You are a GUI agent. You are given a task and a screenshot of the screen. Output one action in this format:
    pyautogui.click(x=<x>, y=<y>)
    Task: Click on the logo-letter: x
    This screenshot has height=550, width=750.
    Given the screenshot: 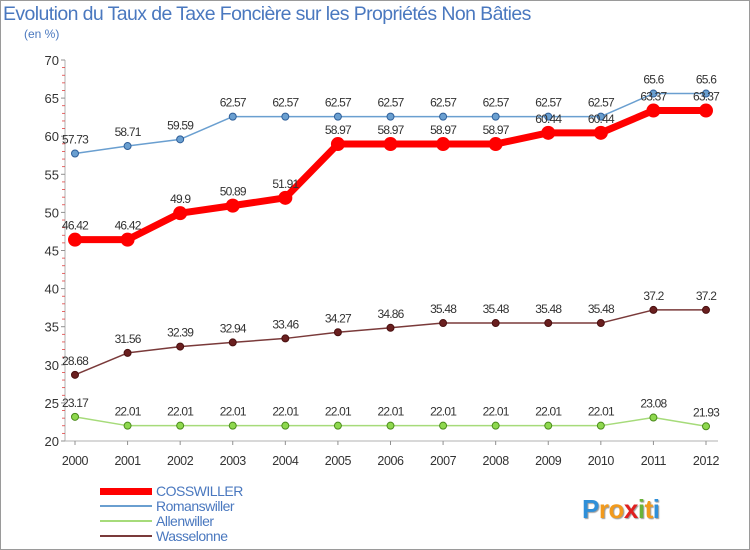 What is the action you would take?
    pyautogui.click(x=630, y=509)
    